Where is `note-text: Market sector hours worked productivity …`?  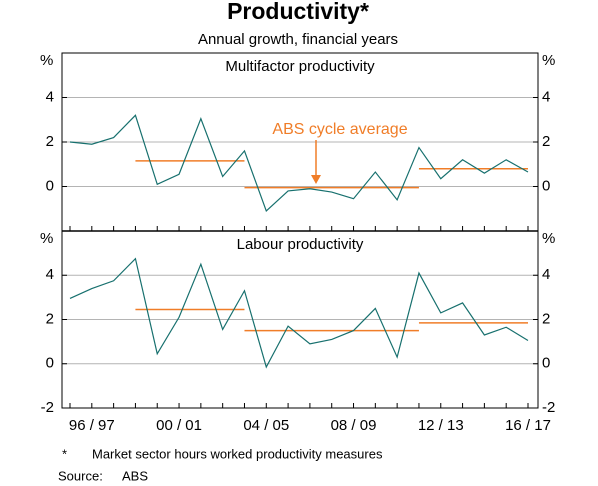 note-text: Market sector hours worked productivity … is located at coordinates (237, 453).